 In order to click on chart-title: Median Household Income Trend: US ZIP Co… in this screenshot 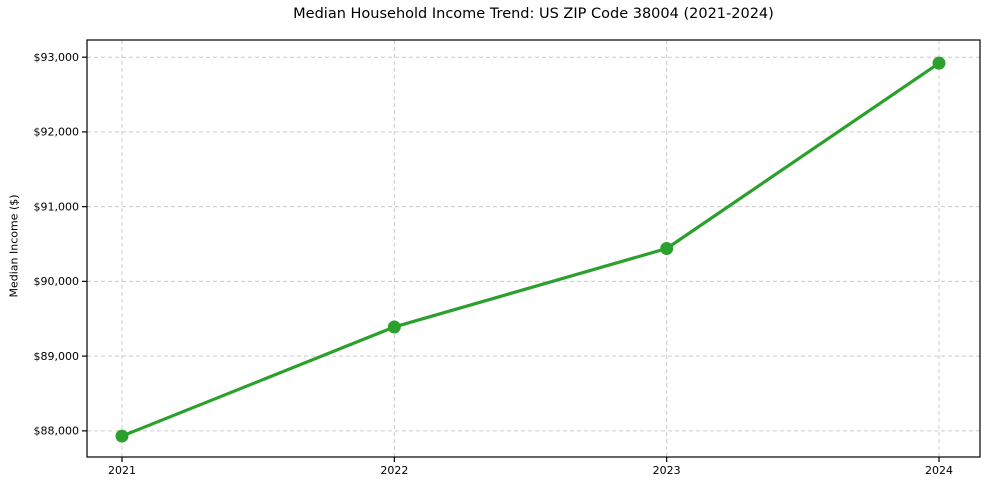, I will do `click(533, 14)`.